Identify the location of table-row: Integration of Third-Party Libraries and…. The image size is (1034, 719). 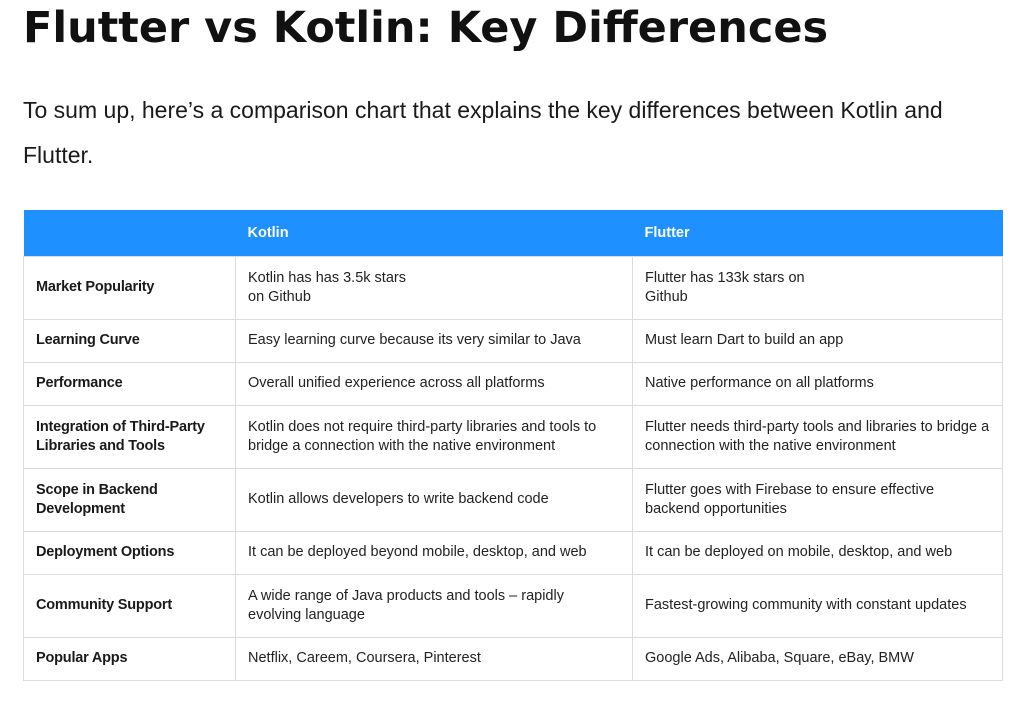
(513, 437).